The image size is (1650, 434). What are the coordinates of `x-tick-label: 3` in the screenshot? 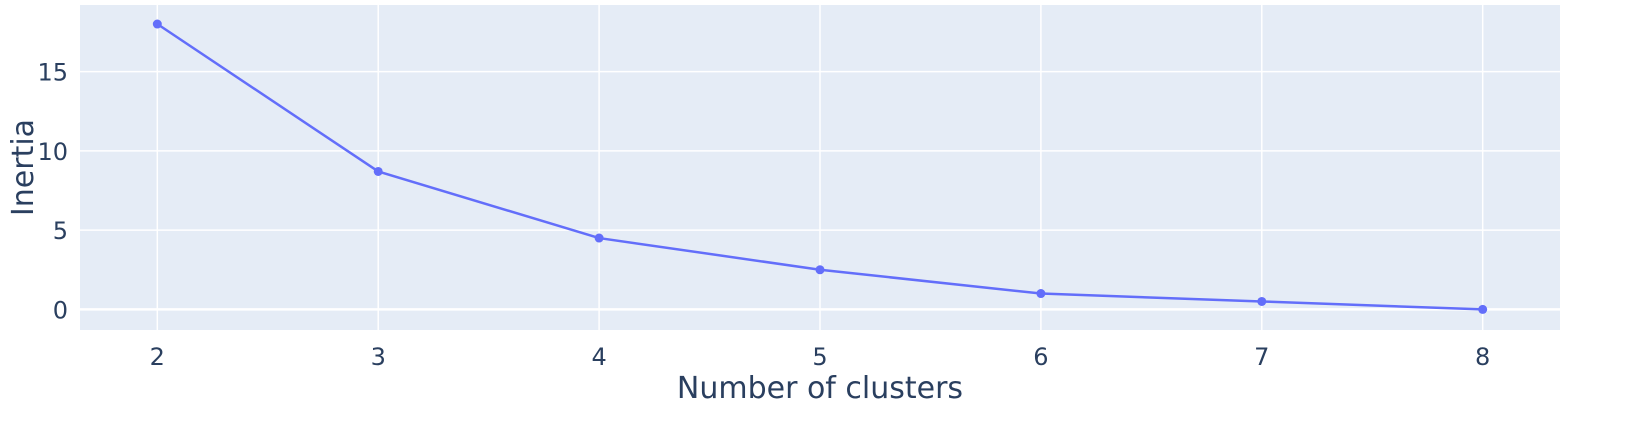 It's located at (378, 357).